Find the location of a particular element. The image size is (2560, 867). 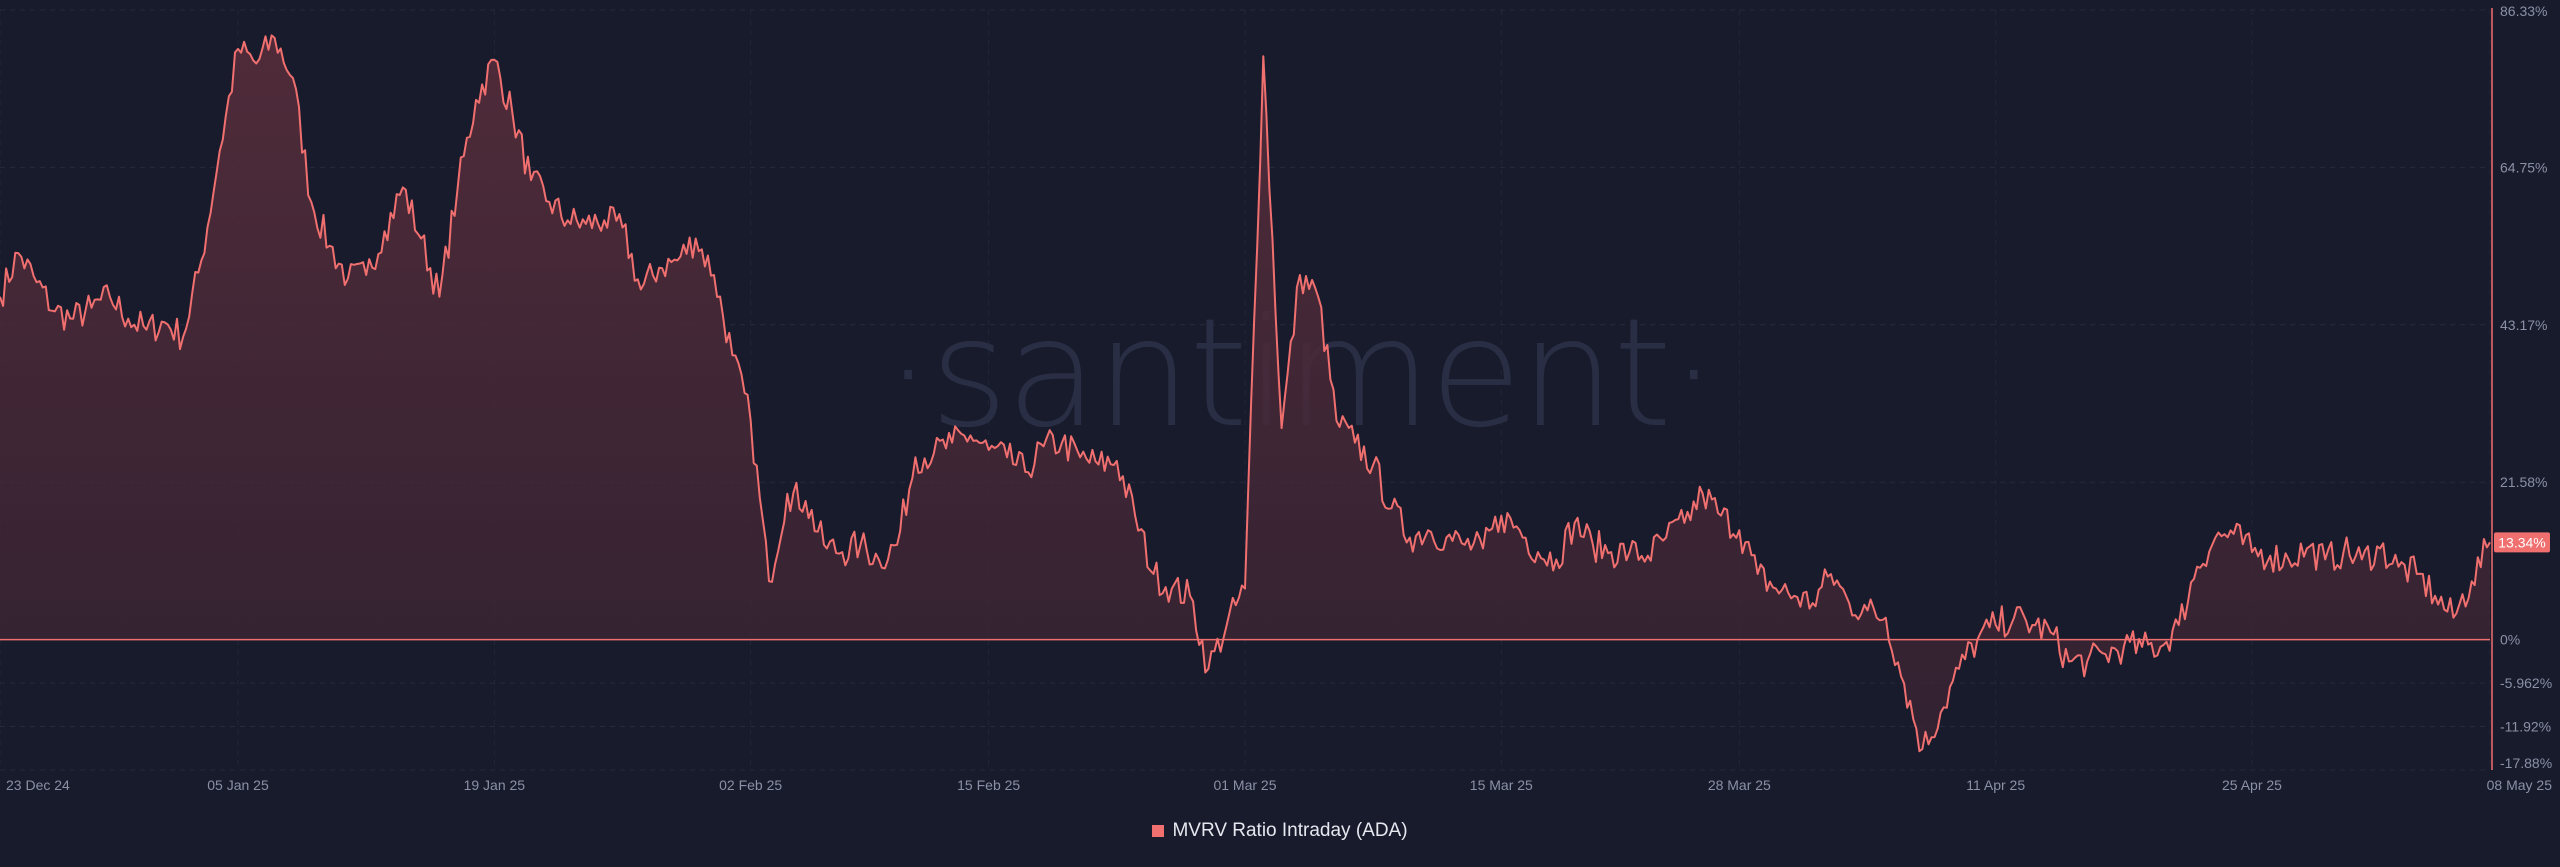

last-value-label: 13.34% is located at coordinates (2521, 542).